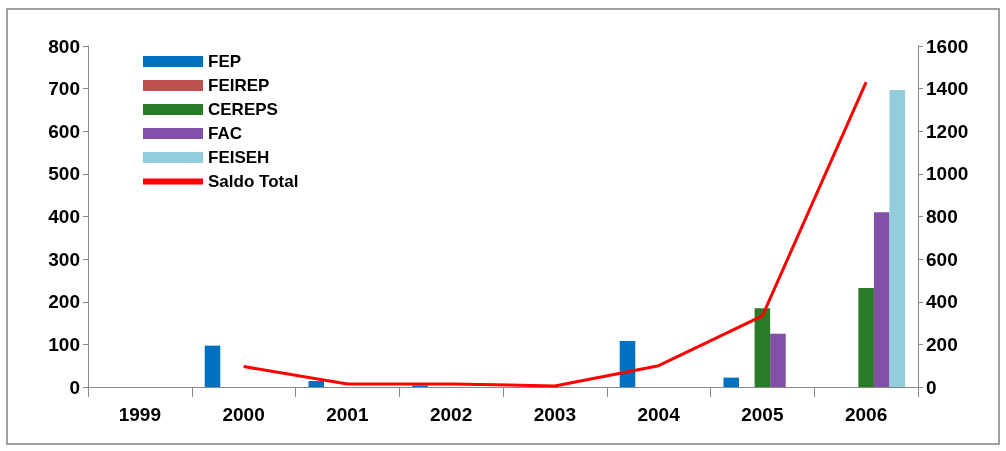 The image size is (1006, 451). I want to click on y2-tick-label: 600, so click(942, 259).